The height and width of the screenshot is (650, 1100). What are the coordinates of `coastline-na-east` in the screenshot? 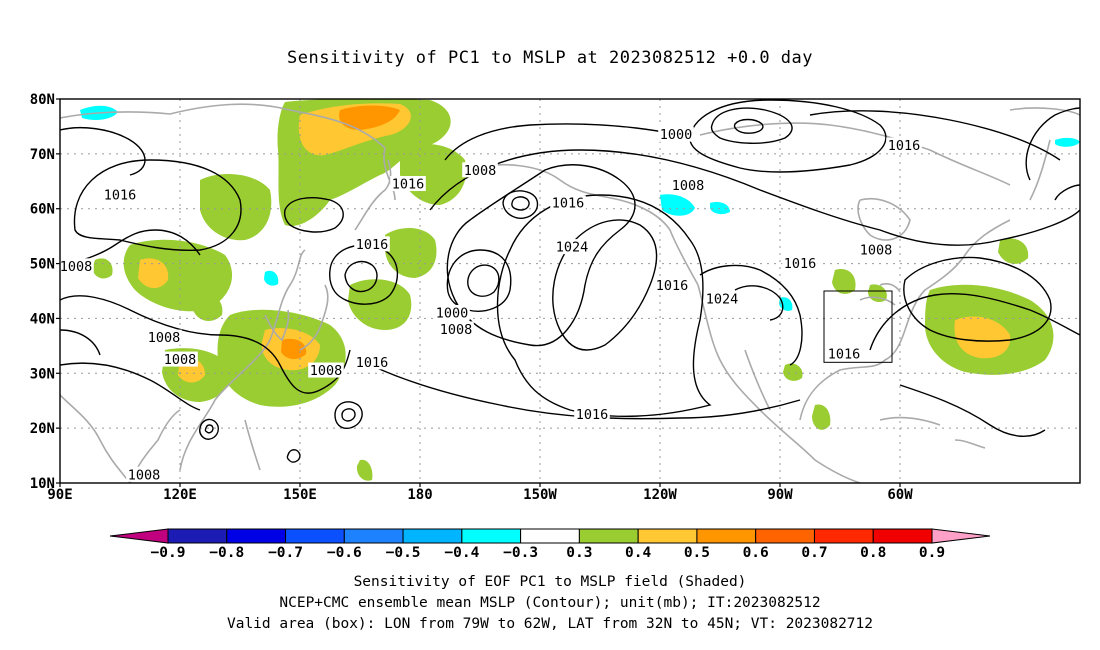 It's located at (957, 275).